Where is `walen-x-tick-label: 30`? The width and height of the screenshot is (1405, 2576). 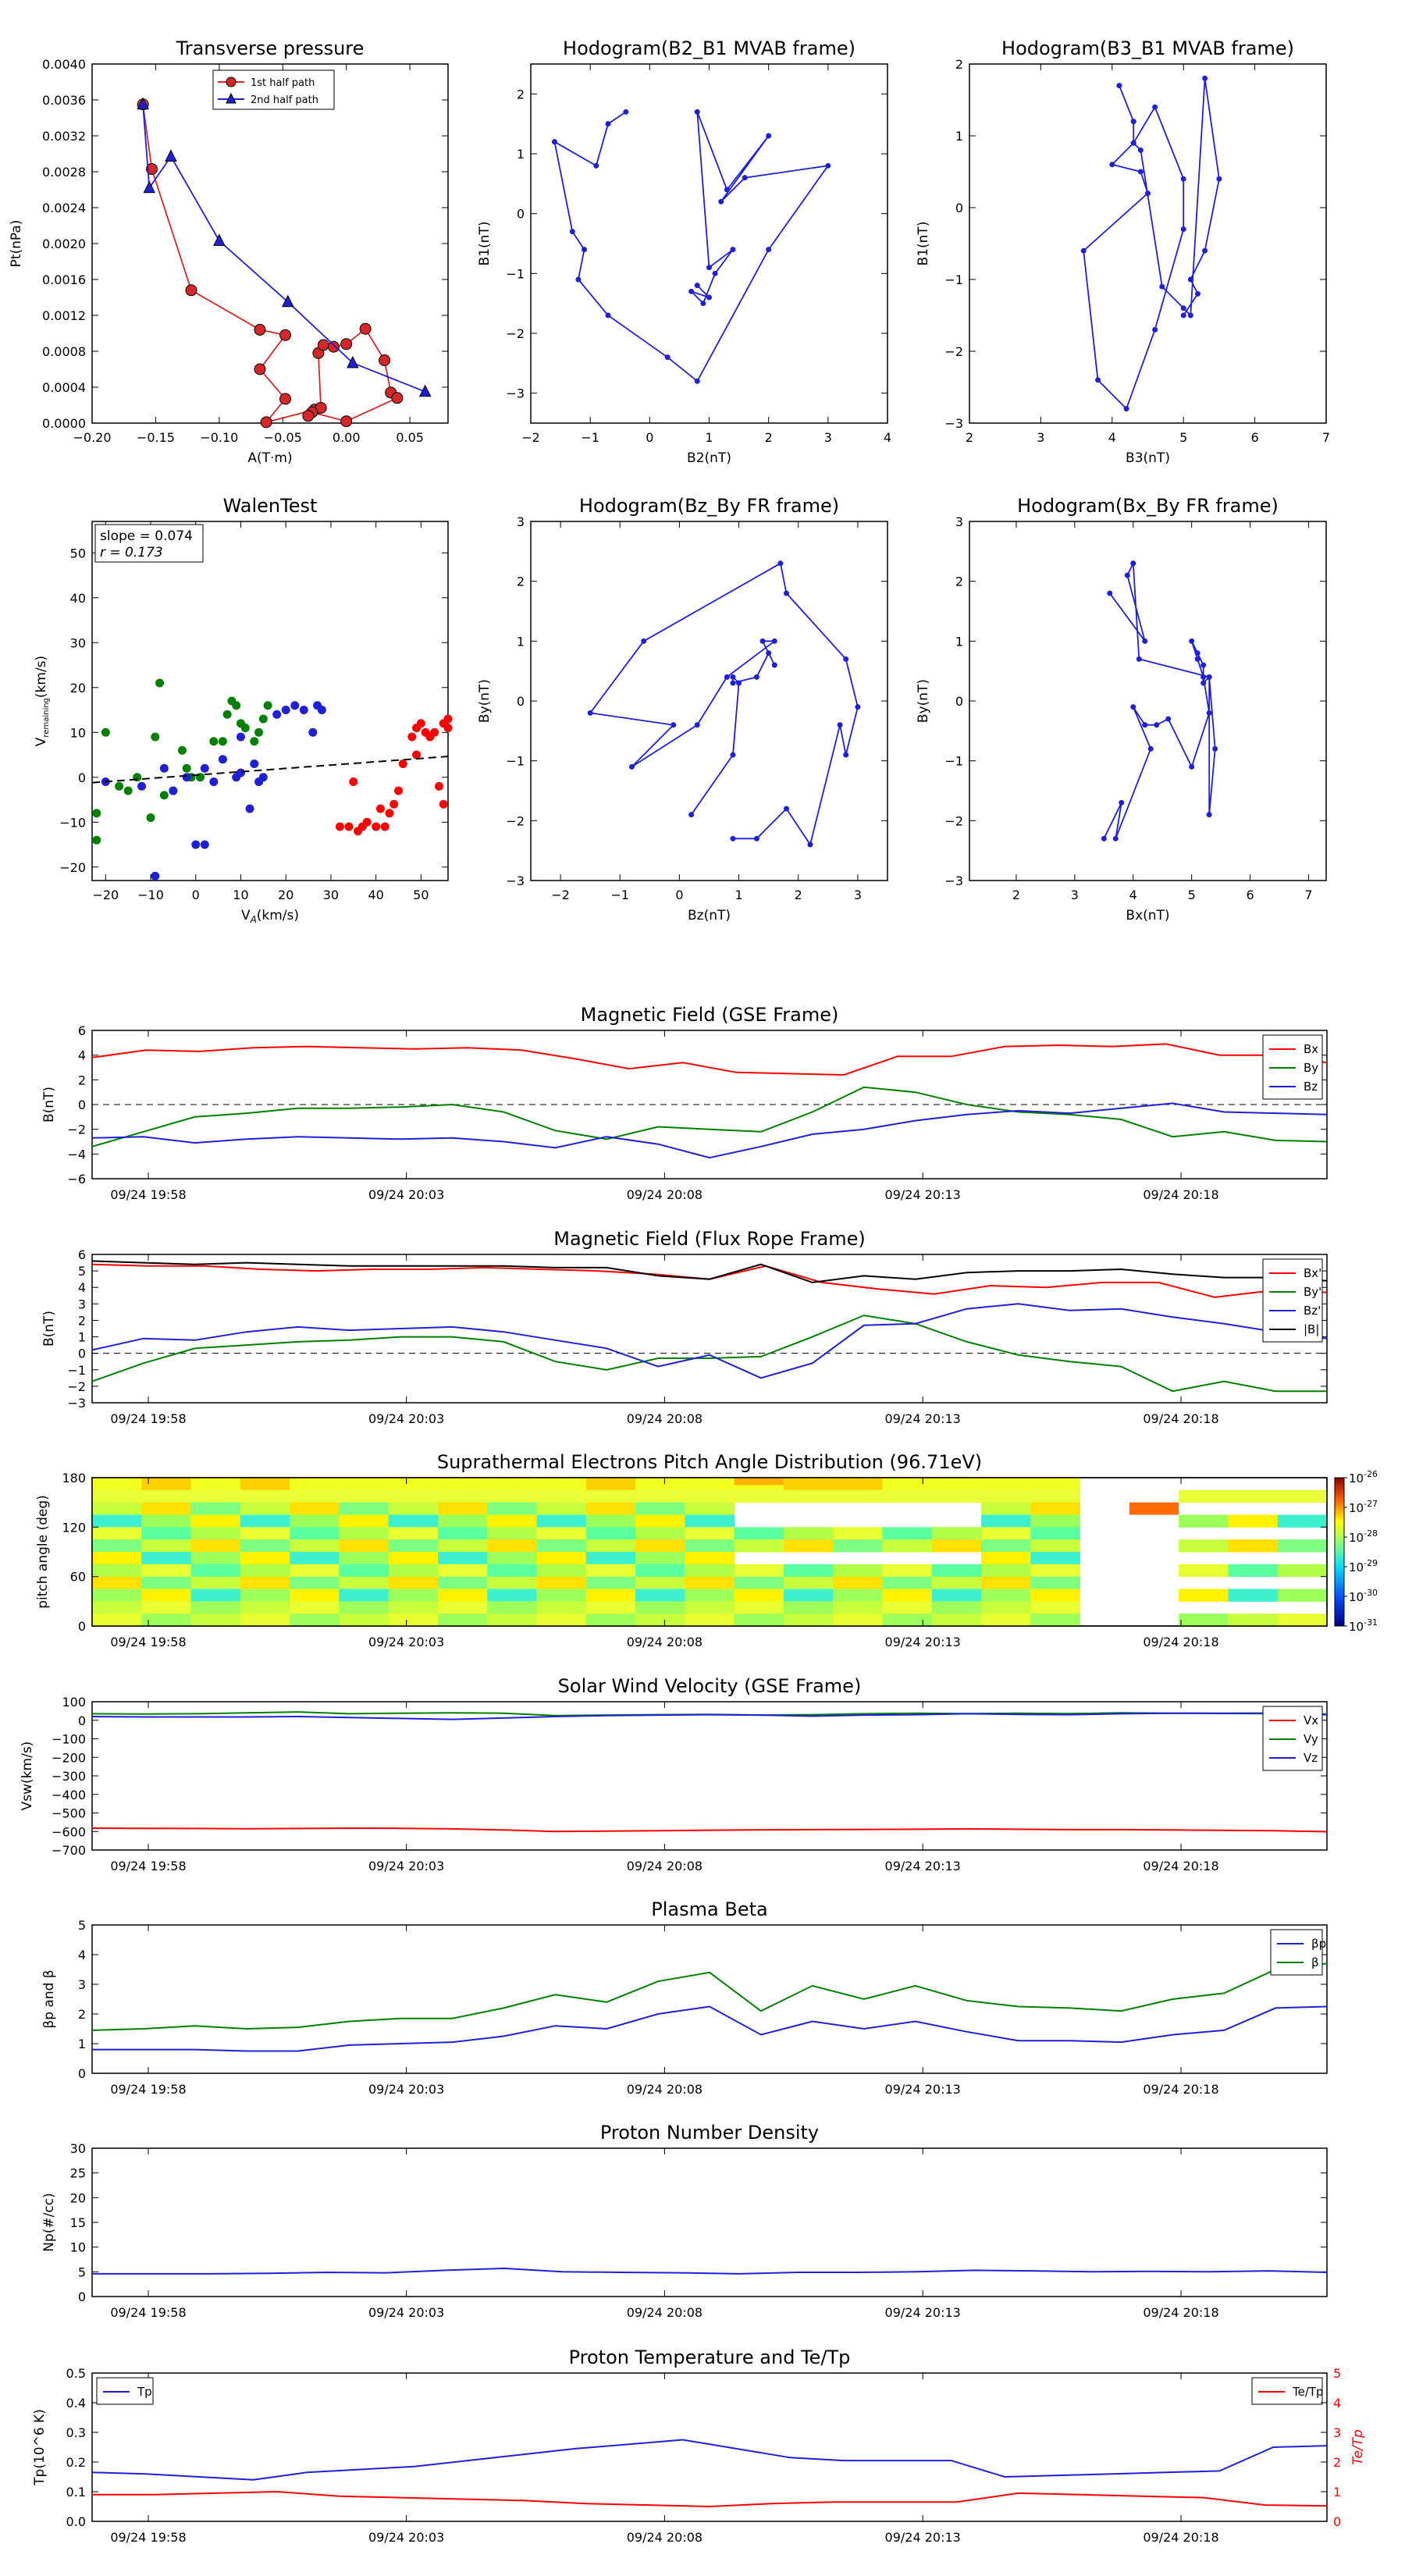
walen-x-tick-label: 30 is located at coordinates (331, 895).